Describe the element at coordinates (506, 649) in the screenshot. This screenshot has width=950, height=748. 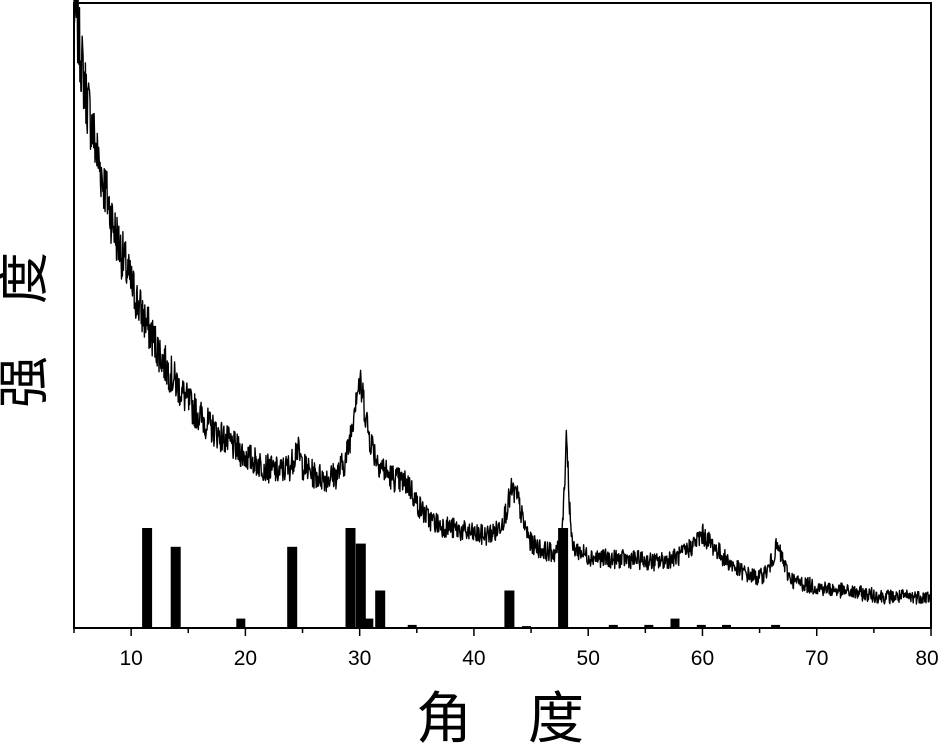
I see `x-axis: 10 20 30 40 50 60 70 80` at that location.